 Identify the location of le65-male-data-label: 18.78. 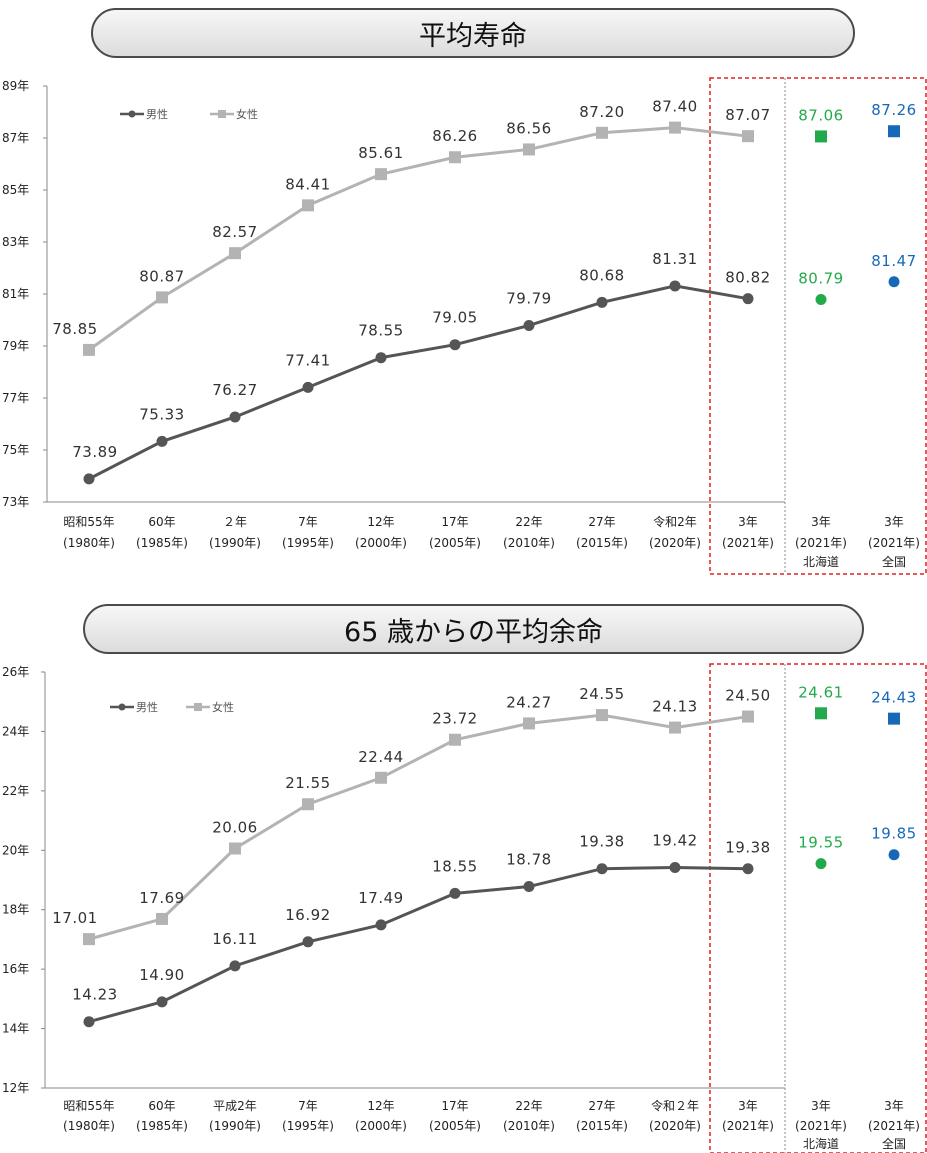
(528, 860).